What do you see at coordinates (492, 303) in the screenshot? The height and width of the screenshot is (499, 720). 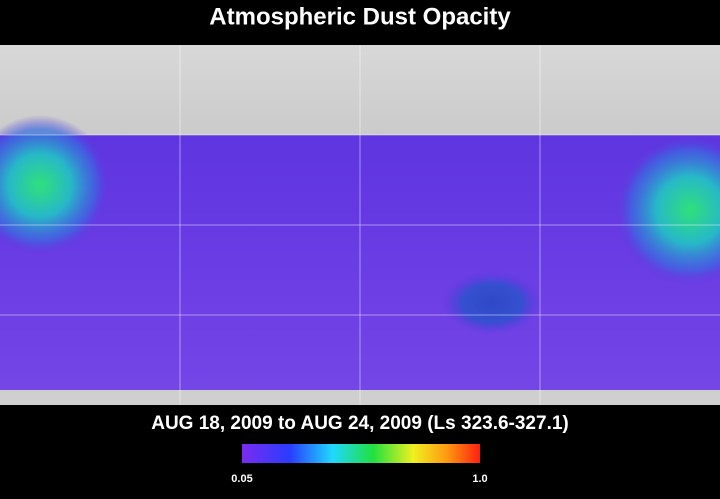 I see `crater` at bounding box center [492, 303].